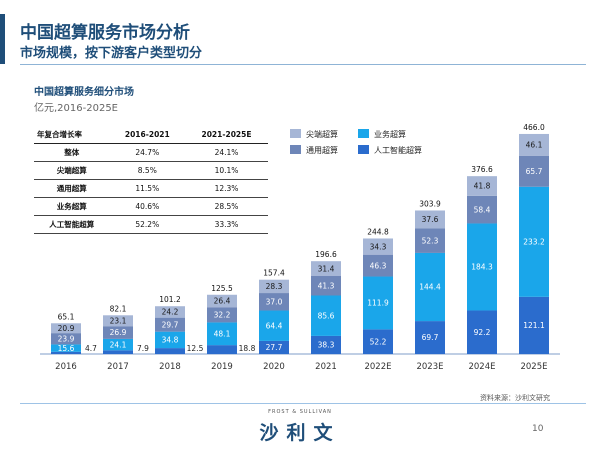 The image size is (600, 453). Describe the element at coordinates (147, 170) in the screenshot. I see `cagr-value: 8.5%` at that location.